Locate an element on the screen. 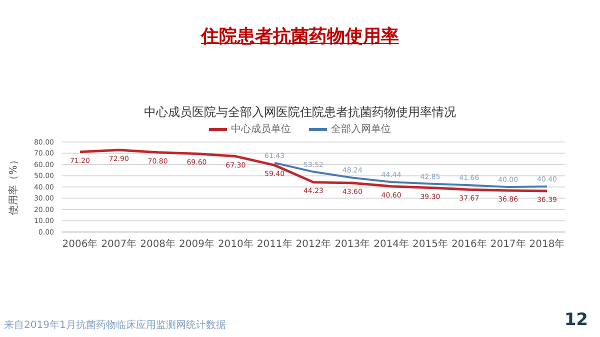 This screenshot has height=337, width=600. chart-subtitle: 中心成员医院与全部入网医院住院患者抗菌药物使用率情况 is located at coordinates (300, 112).